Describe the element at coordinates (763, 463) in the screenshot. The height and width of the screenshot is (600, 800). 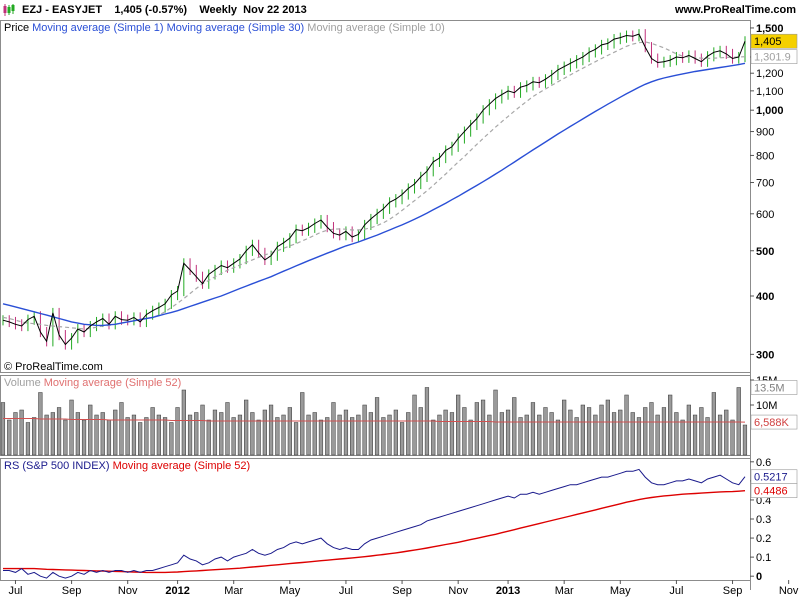
I see `rs-tick-label: 0.6` at that location.